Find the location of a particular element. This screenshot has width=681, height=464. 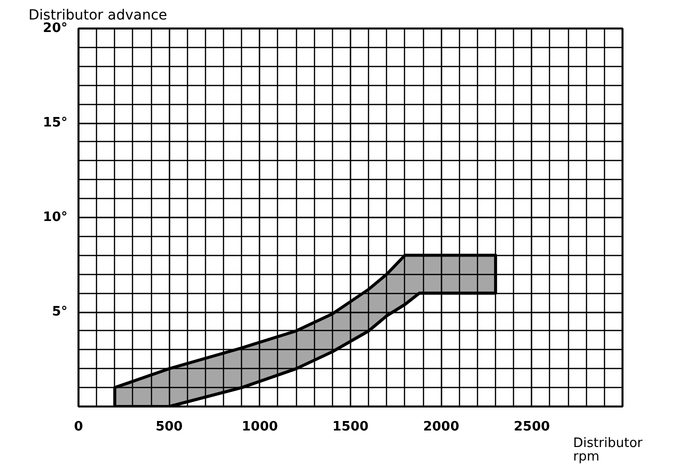

y-tick-label: 5° is located at coordinates (60, 312).